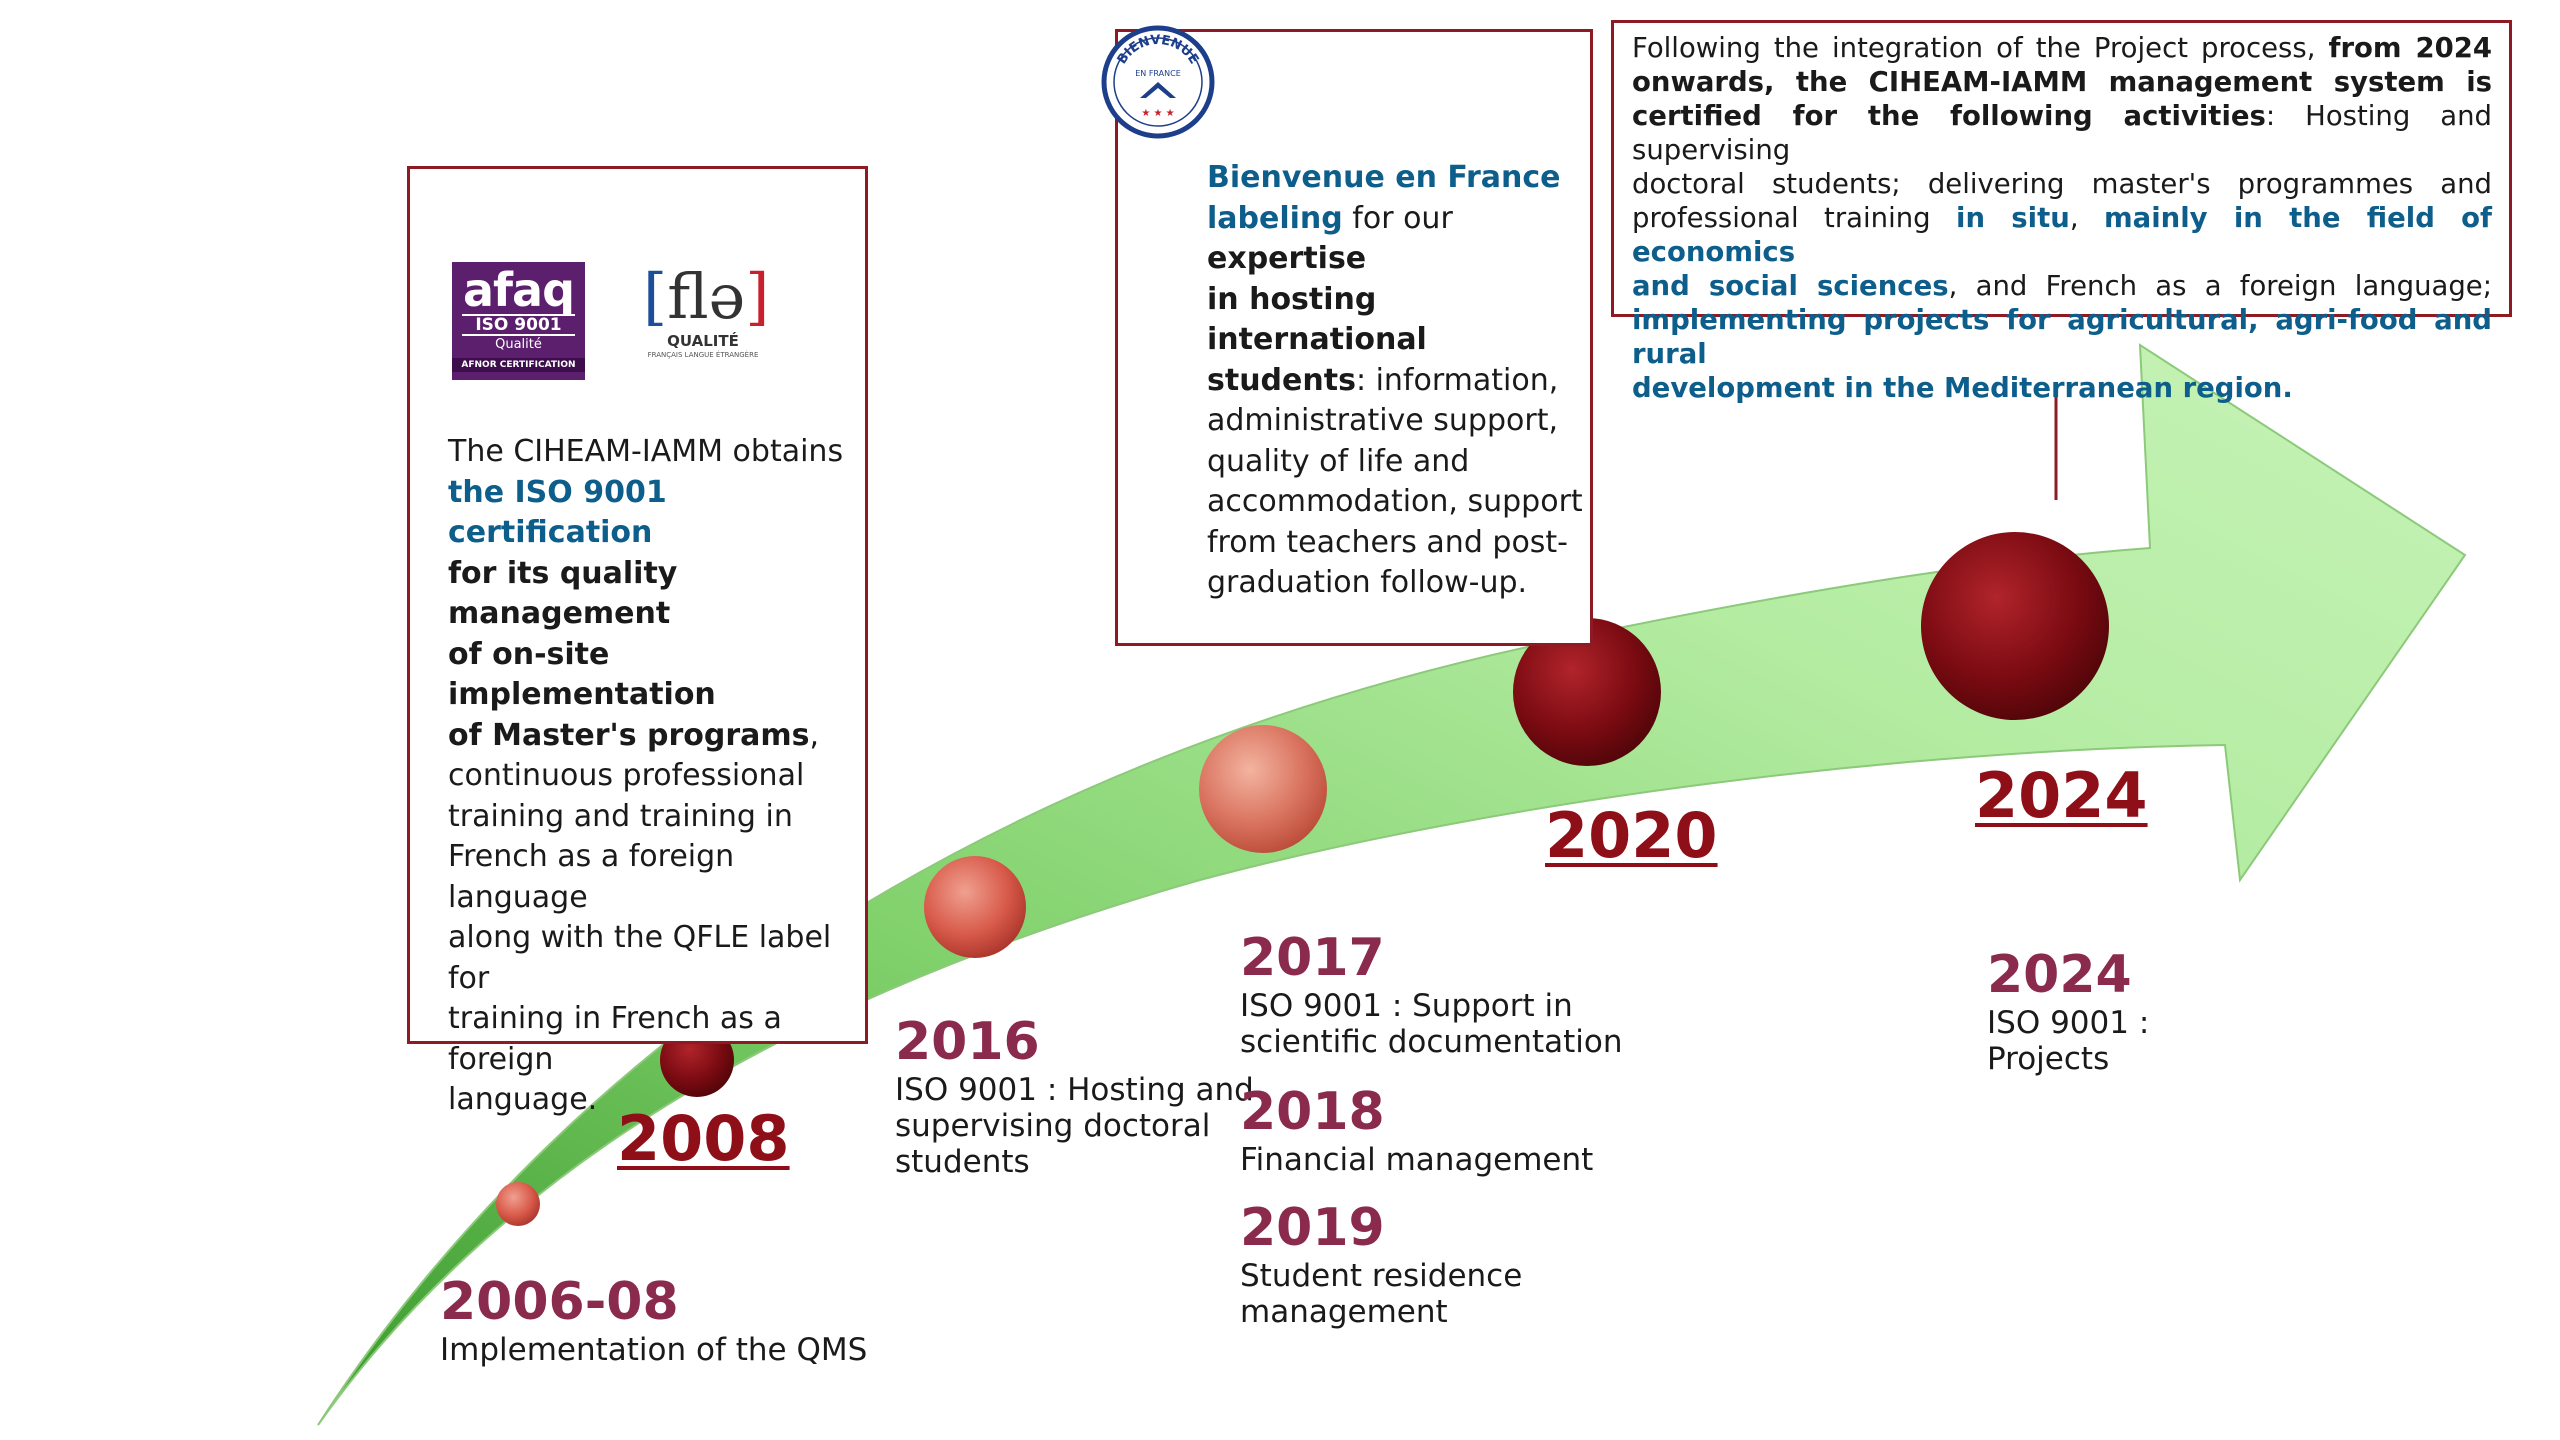 The image size is (2560, 1440). I want to click on fle-left-bracket: [, so click(655, 296).